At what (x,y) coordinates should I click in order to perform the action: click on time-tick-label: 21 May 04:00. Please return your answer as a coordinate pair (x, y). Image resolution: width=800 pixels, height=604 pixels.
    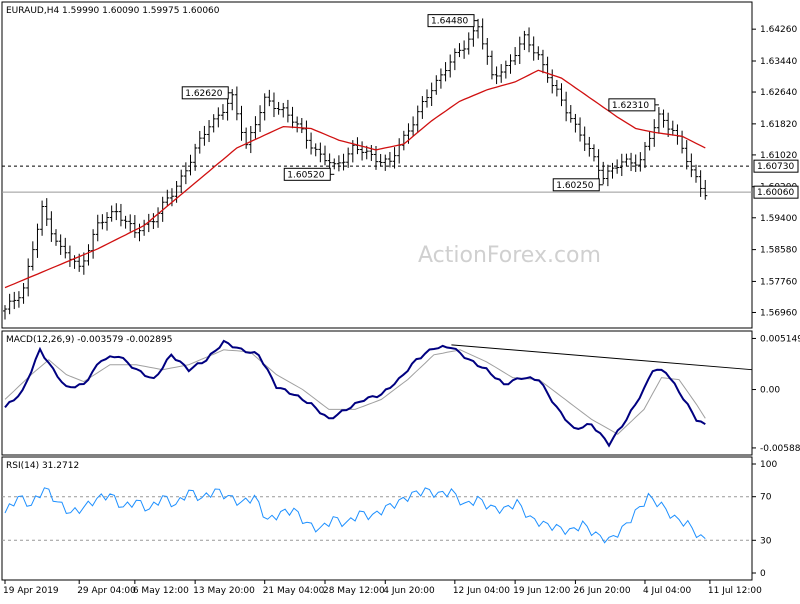
    Looking at the image, I should click on (294, 591).